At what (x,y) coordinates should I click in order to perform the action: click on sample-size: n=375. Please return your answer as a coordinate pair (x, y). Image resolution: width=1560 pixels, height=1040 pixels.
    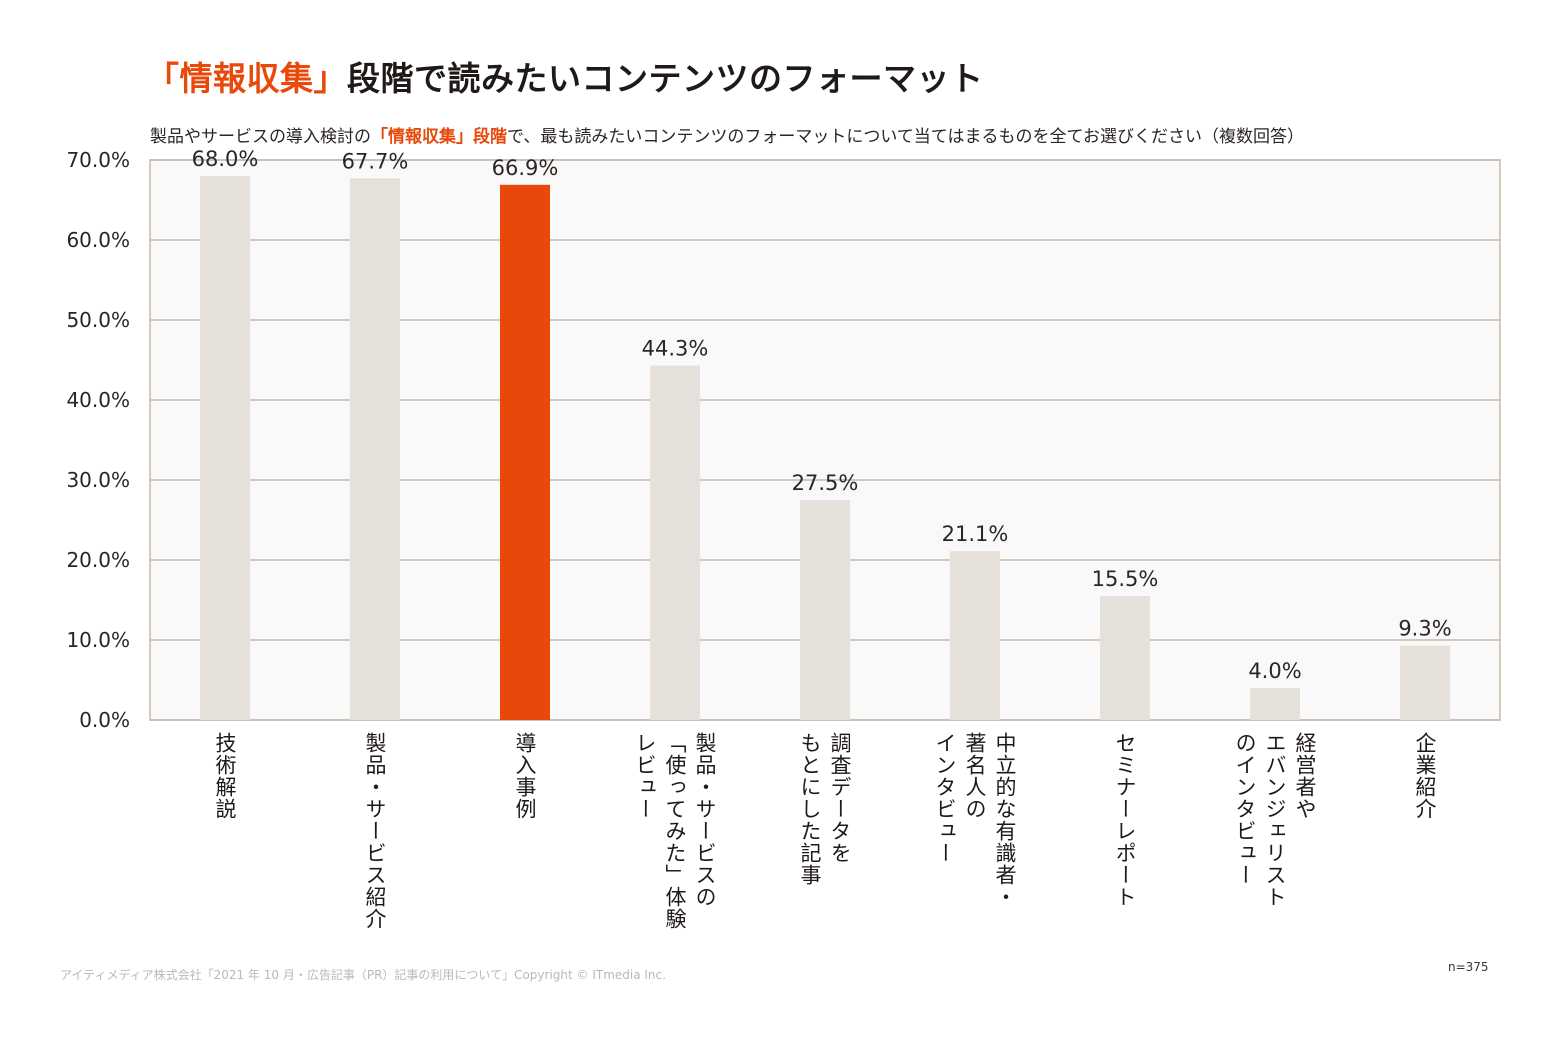
    Looking at the image, I should click on (1468, 967).